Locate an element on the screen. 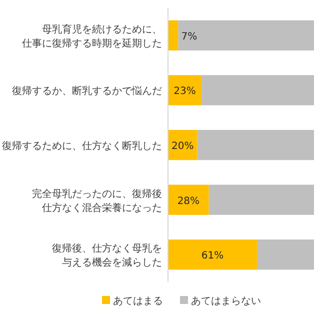  data-label: 23% is located at coordinates (185, 92).